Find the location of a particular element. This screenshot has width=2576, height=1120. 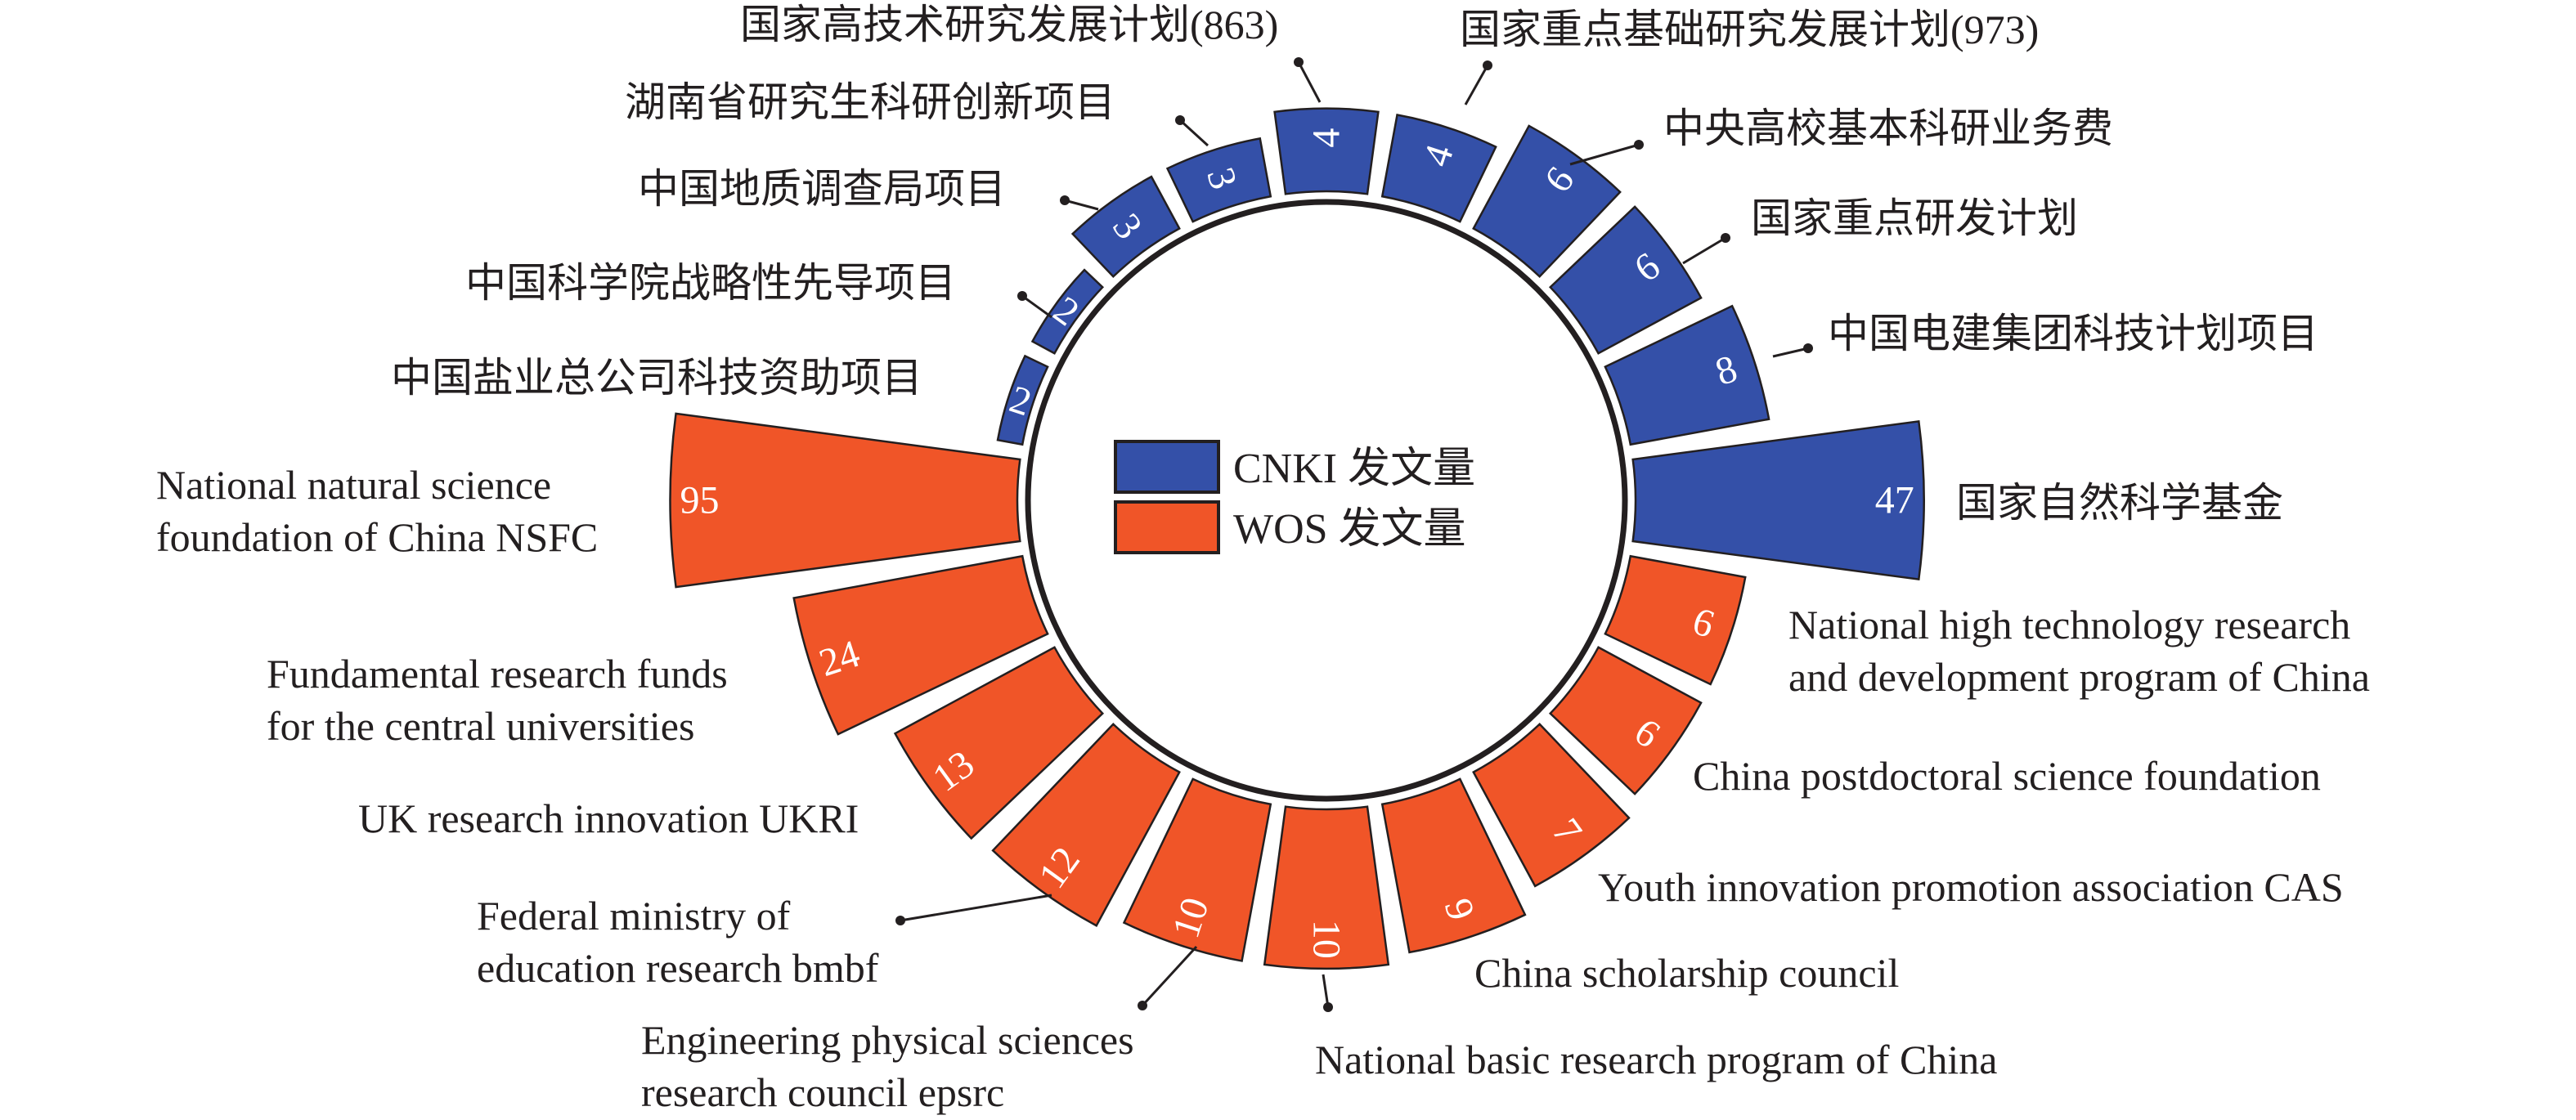

category-label-line: 中国科学院战略性先导项目 is located at coordinates (711, 283).